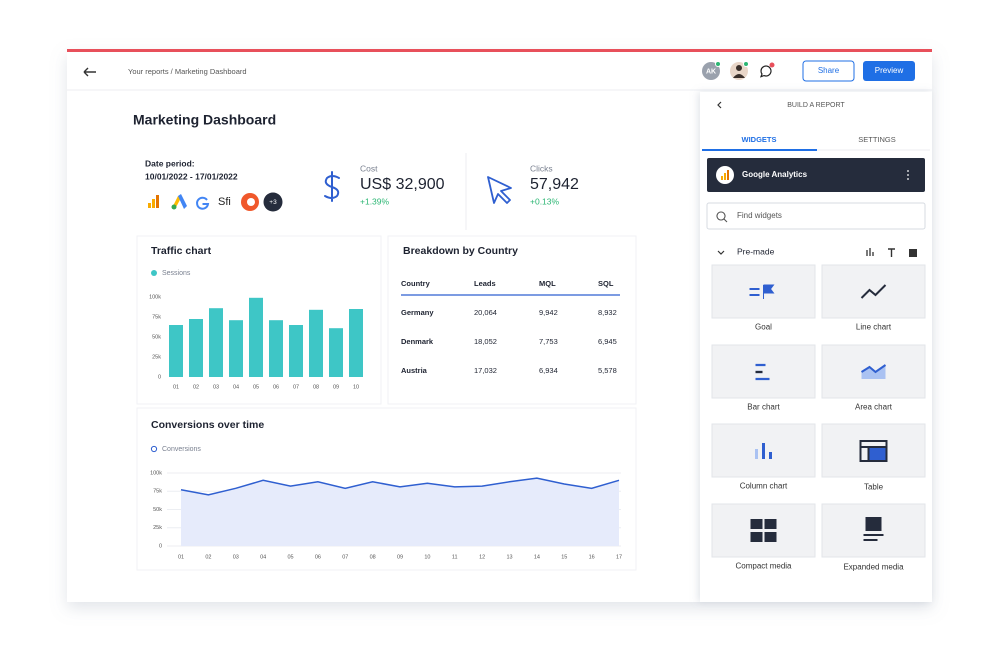 Image resolution: width=992 pixels, height=656 pixels. Describe the element at coordinates (187, 71) in the screenshot. I see `breadcrumb: Your reports / Marketing Dashboard` at that location.